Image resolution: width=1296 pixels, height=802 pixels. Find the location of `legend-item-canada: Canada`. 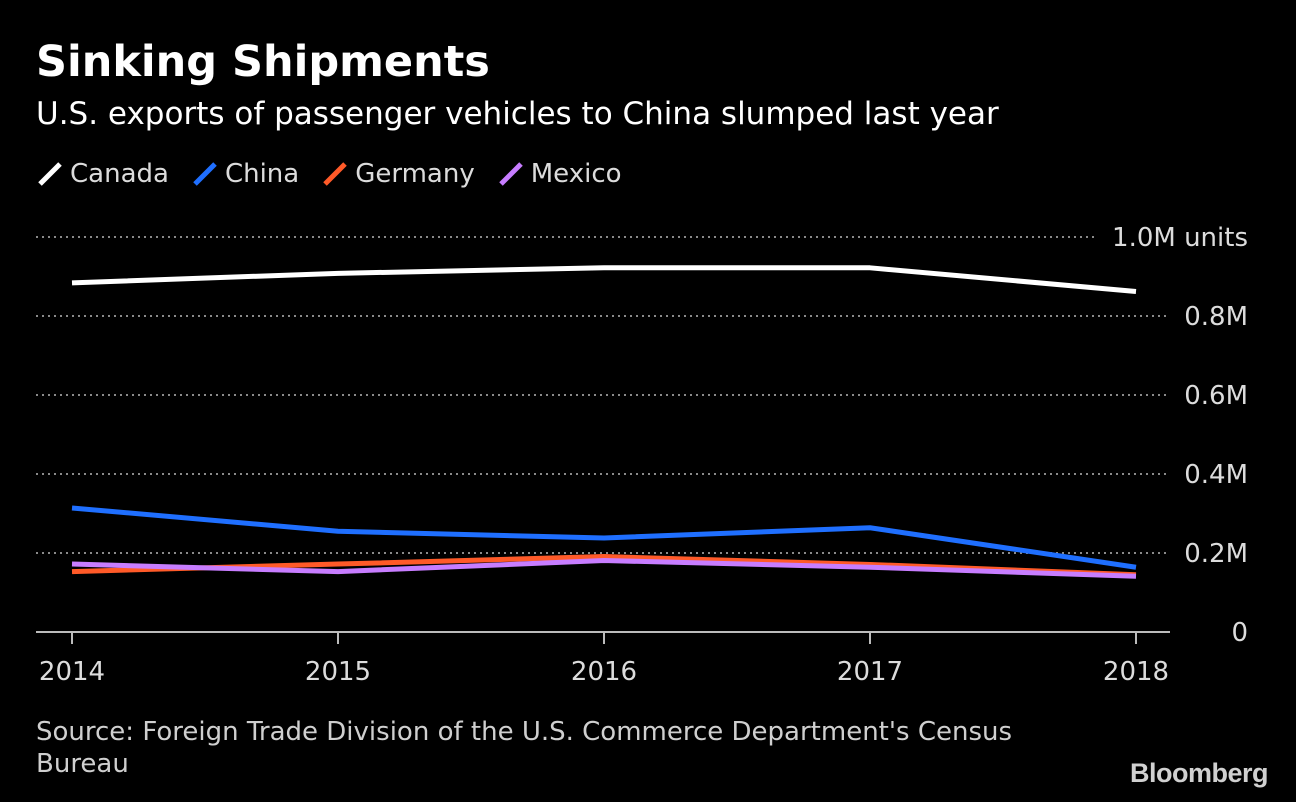

legend-item-canada: Canada is located at coordinates (102, 174).